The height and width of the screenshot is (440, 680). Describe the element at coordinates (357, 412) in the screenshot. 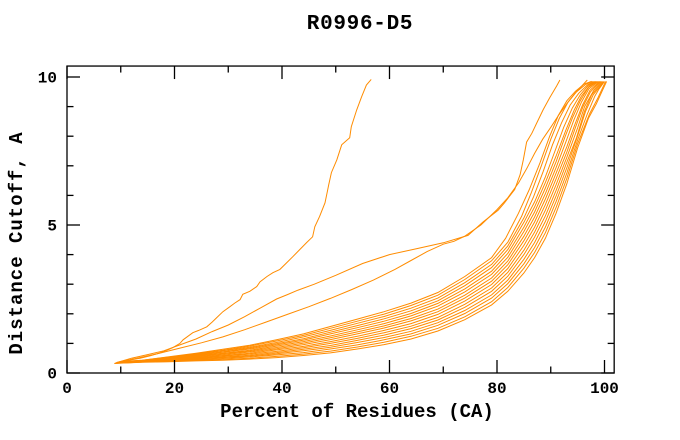

I see `x-axis-title: Percent of Residues (CA)` at that location.